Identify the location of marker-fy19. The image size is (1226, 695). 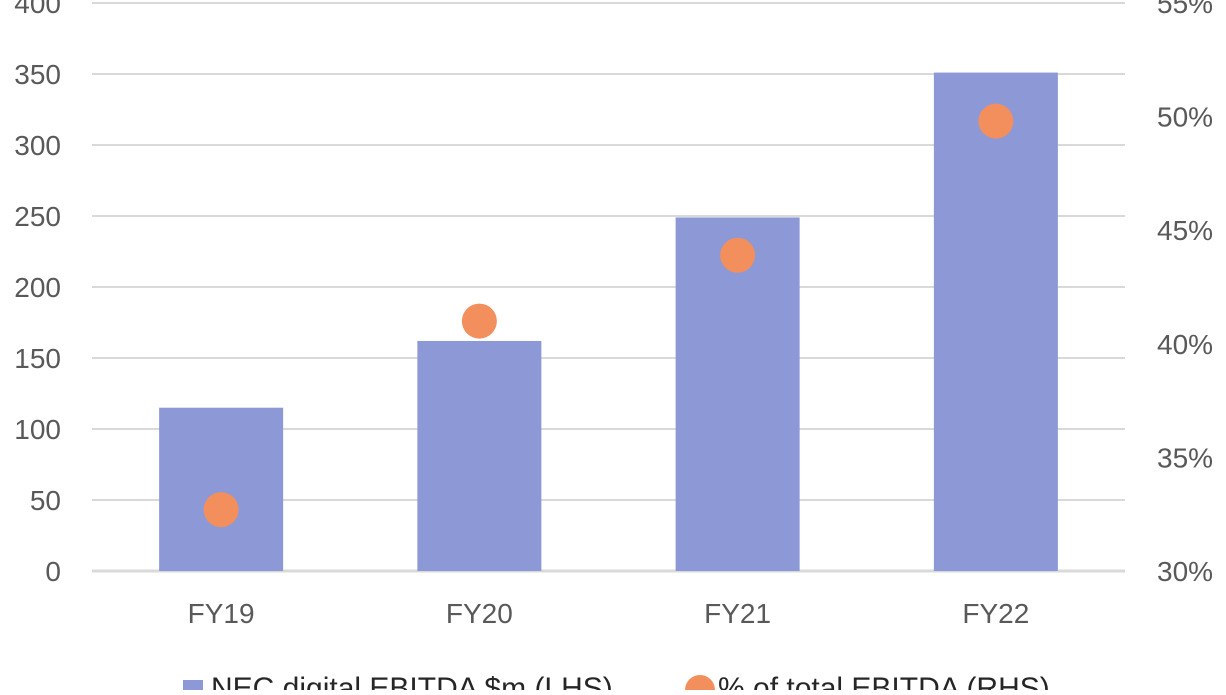
(221, 510).